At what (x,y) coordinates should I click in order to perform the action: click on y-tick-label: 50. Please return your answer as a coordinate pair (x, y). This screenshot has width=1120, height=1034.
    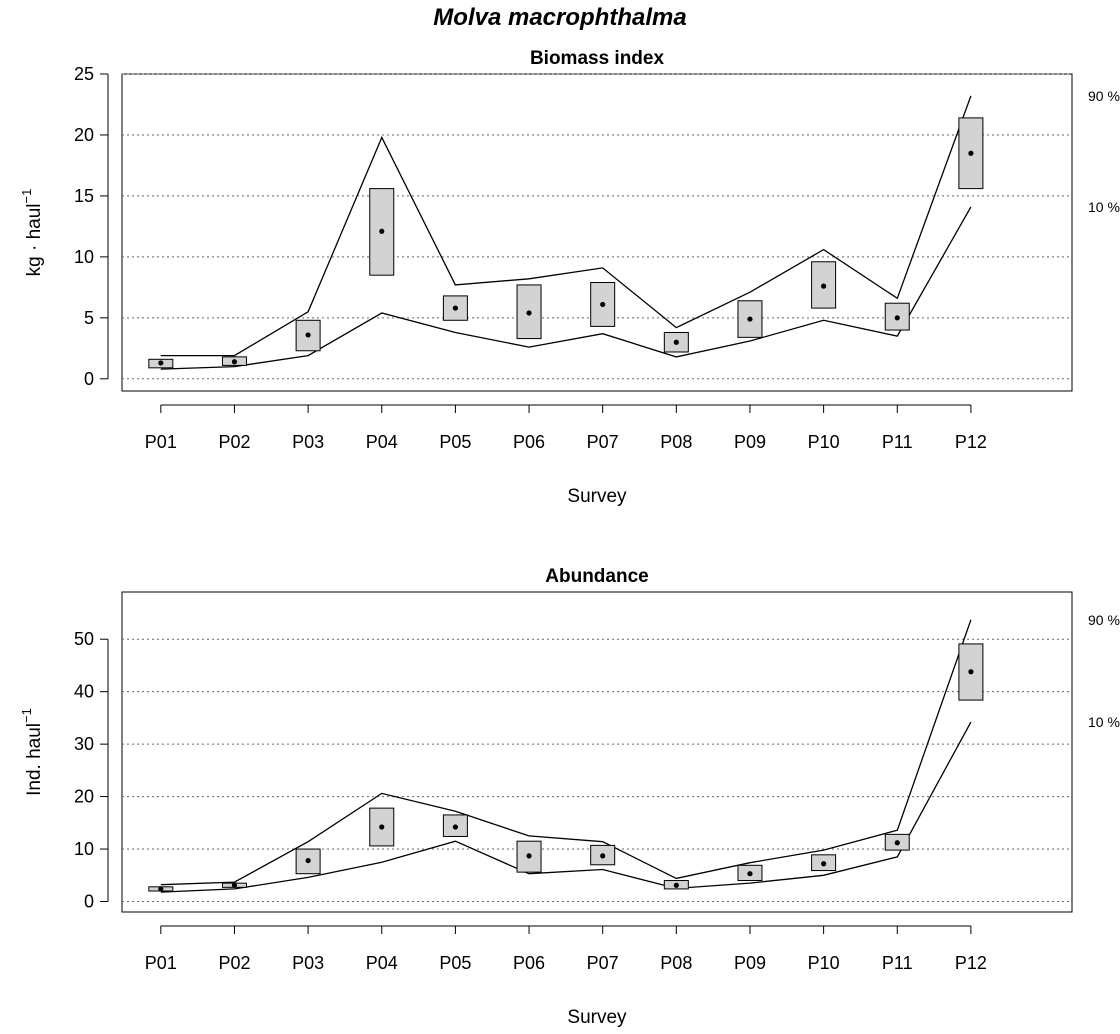
    Looking at the image, I should click on (84, 639).